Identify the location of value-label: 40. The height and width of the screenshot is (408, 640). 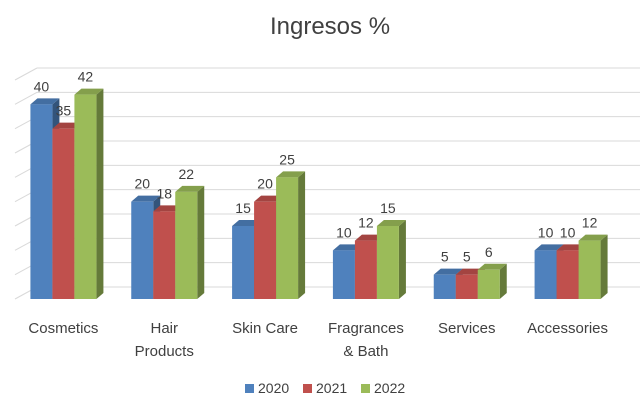
(42, 86).